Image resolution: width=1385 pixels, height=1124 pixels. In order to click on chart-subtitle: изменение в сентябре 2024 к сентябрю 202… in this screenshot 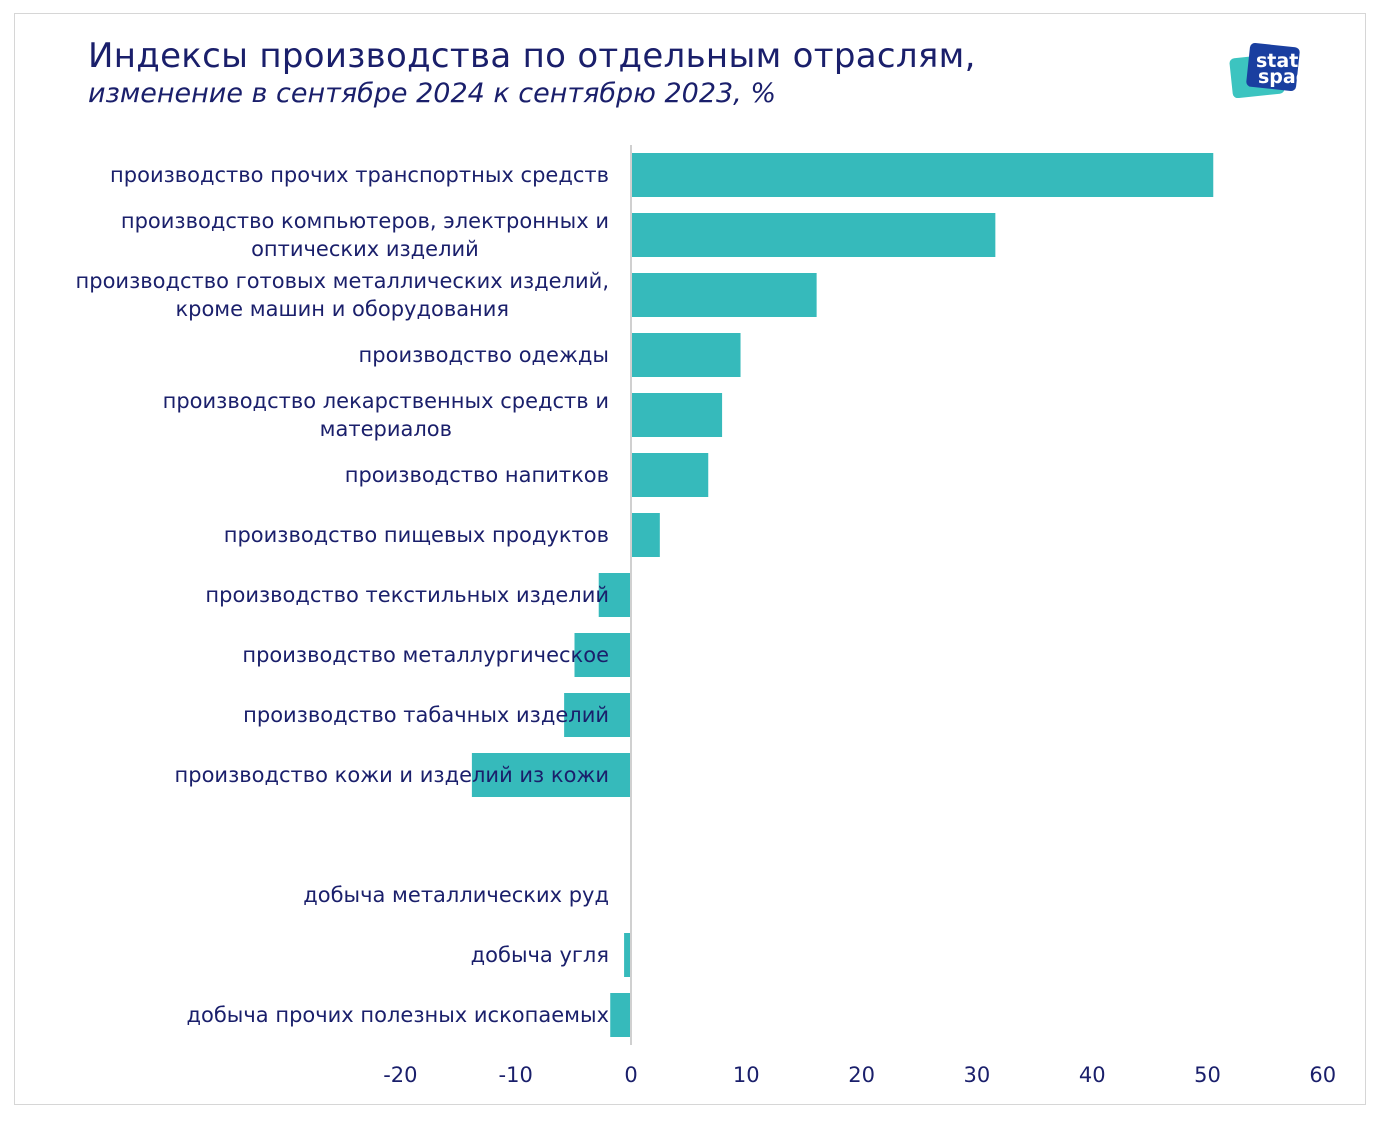, I will do `click(432, 93)`.